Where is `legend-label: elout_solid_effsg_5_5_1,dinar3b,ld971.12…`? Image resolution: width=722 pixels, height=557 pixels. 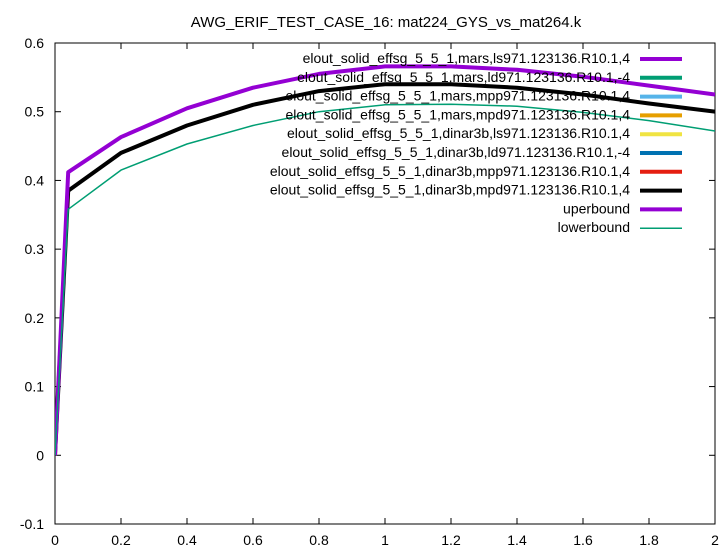 legend-label: elout_solid_effsg_5_5_1,dinar3b,ld971.12… is located at coordinates (456, 152).